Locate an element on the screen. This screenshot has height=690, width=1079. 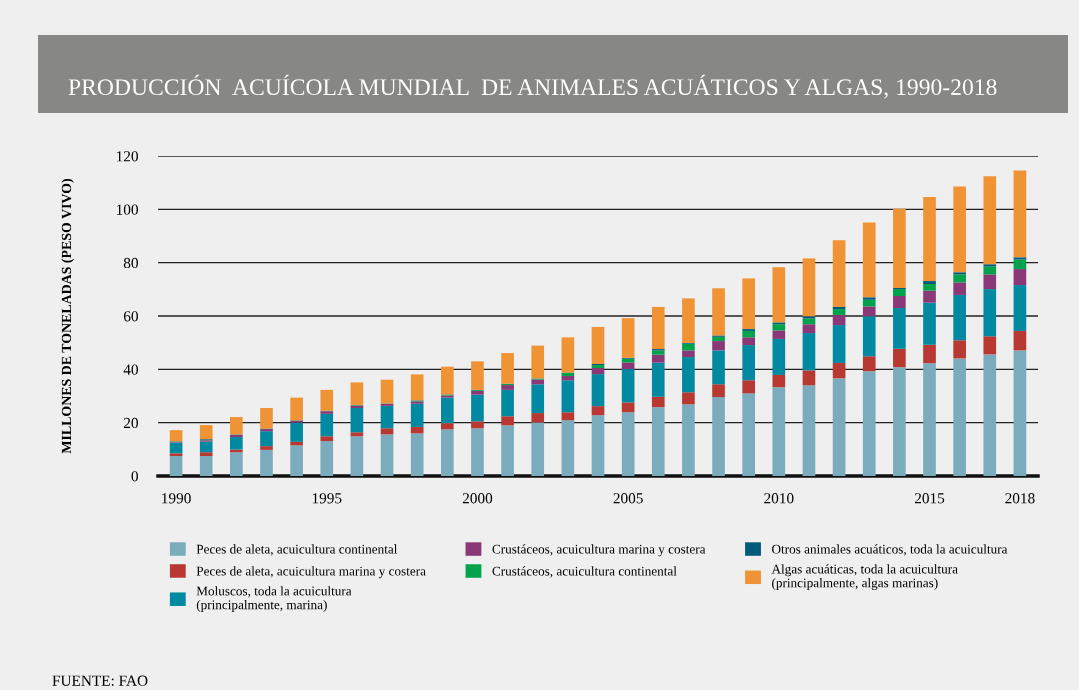
chart-title: PRODUCCIÓN ACUÍCOLA MUNDIAL DE ANIMALES ACUÁTICOS Y ALGAS, 1990-2018 is located at coordinates (532, 86).